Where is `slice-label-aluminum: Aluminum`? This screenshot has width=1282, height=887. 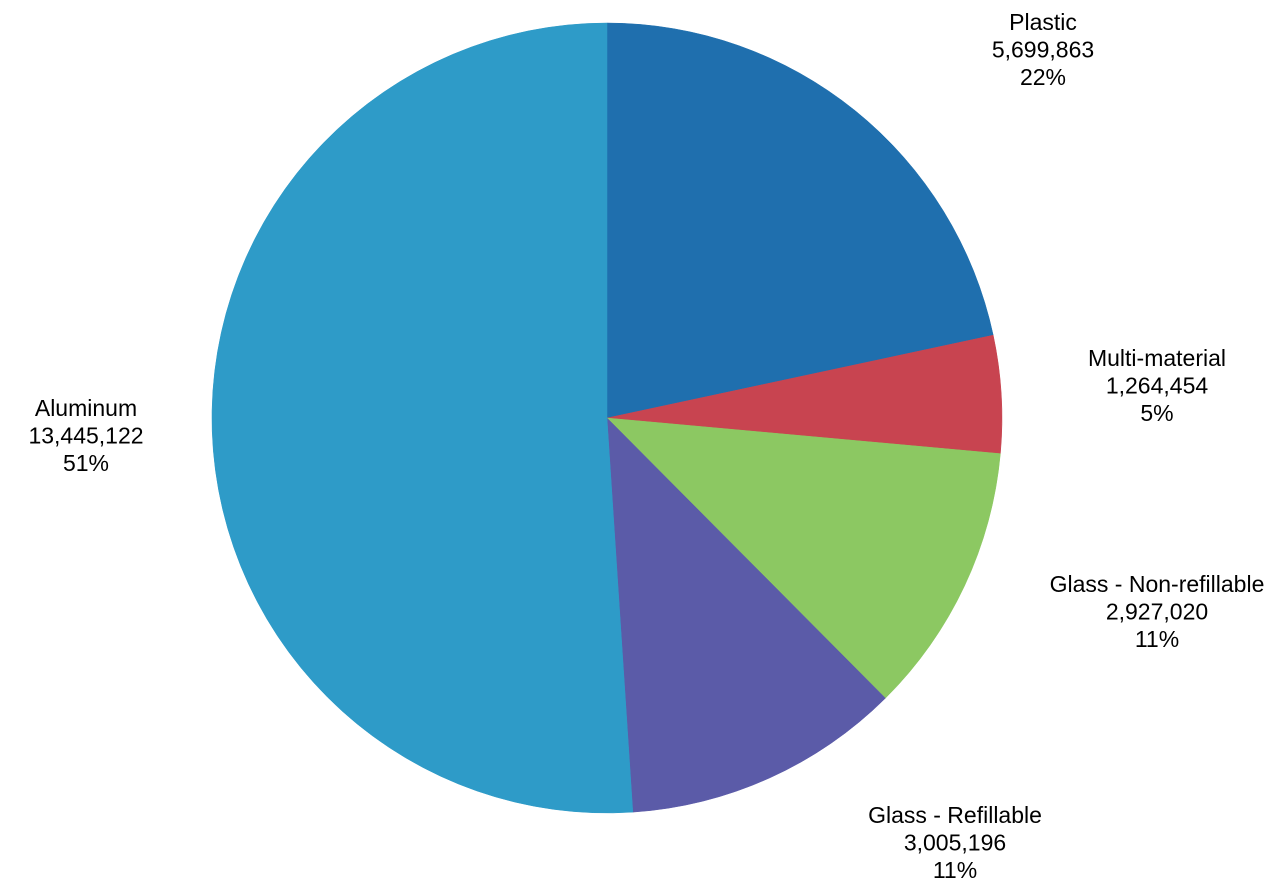
slice-label-aluminum: Aluminum is located at coordinates (86, 408).